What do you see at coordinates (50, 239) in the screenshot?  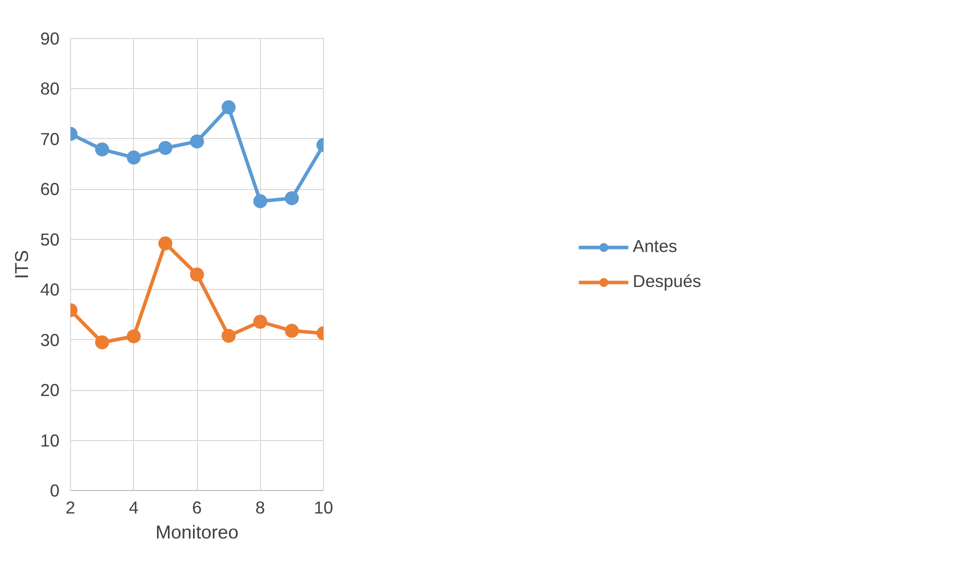 I see `y-tick-label: 50` at bounding box center [50, 239].